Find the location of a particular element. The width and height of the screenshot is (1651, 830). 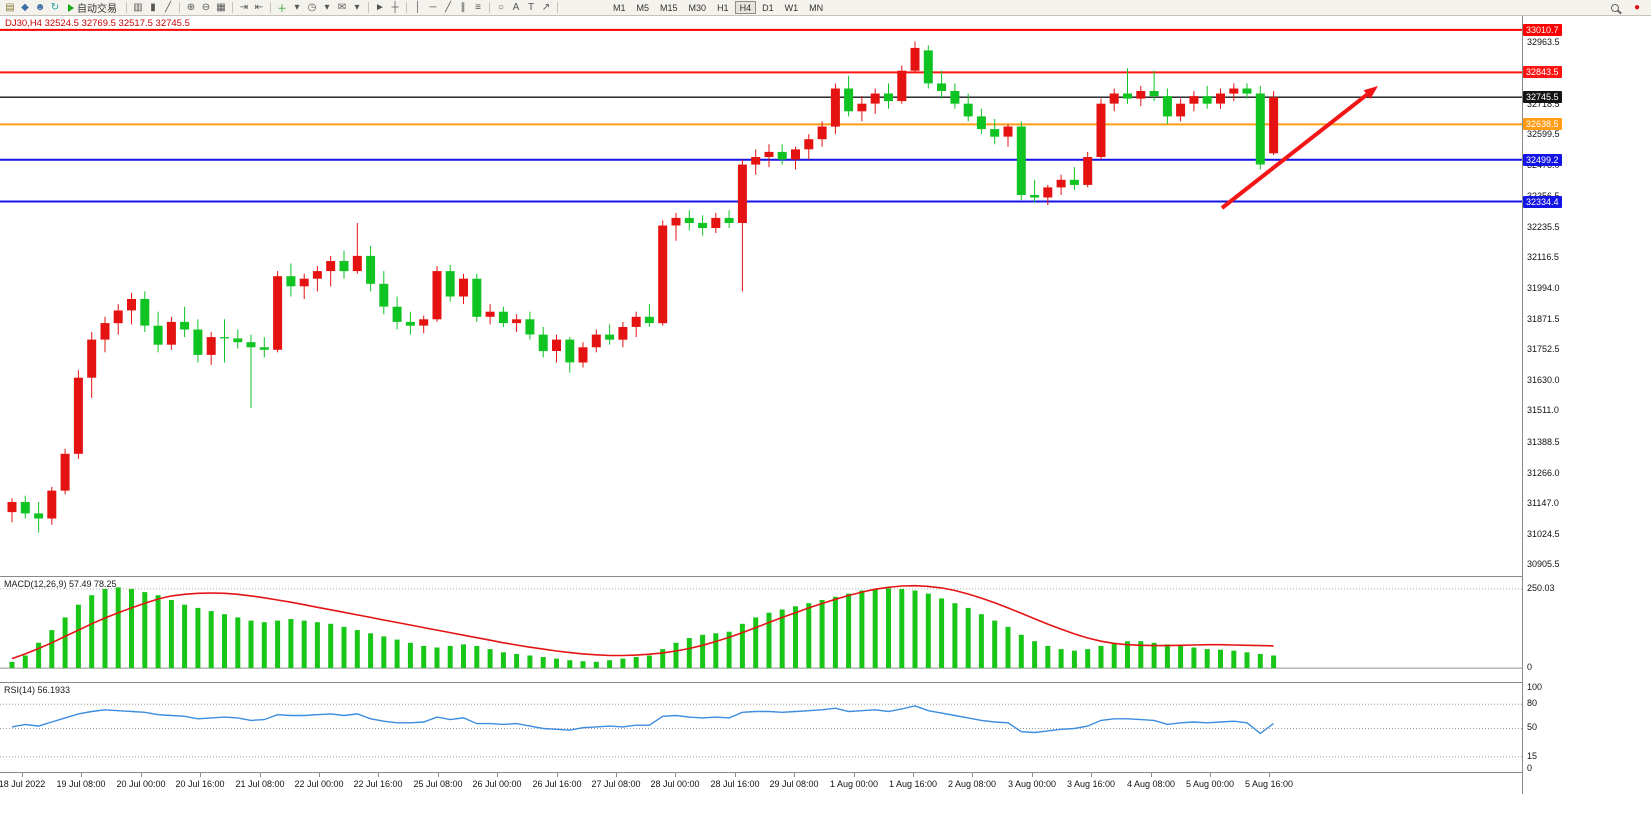

indicator-dropdown-icon: ▾ is located at coordinates (297, 7).